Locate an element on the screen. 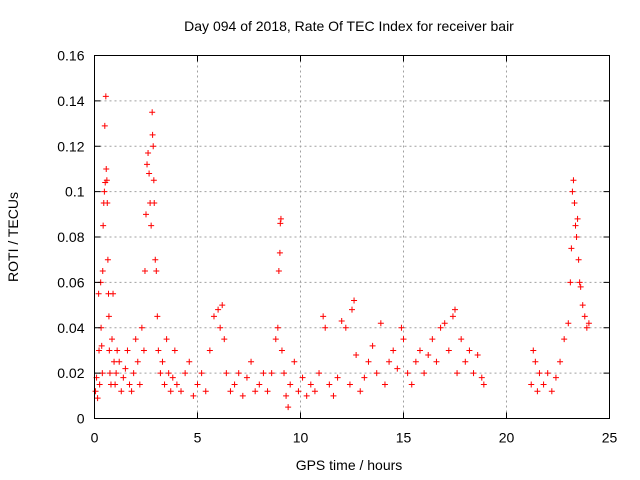 The image size is (640, 480). y-tick-label: 0.12 is located at coordinates (70, 146).